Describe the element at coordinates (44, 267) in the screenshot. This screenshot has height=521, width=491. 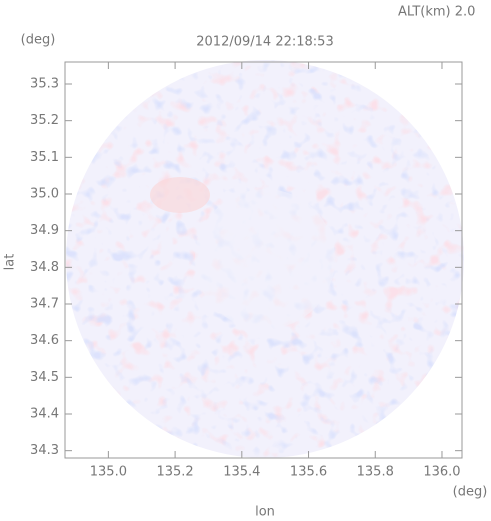
I see `y-tick-label: 34.8` at that location.